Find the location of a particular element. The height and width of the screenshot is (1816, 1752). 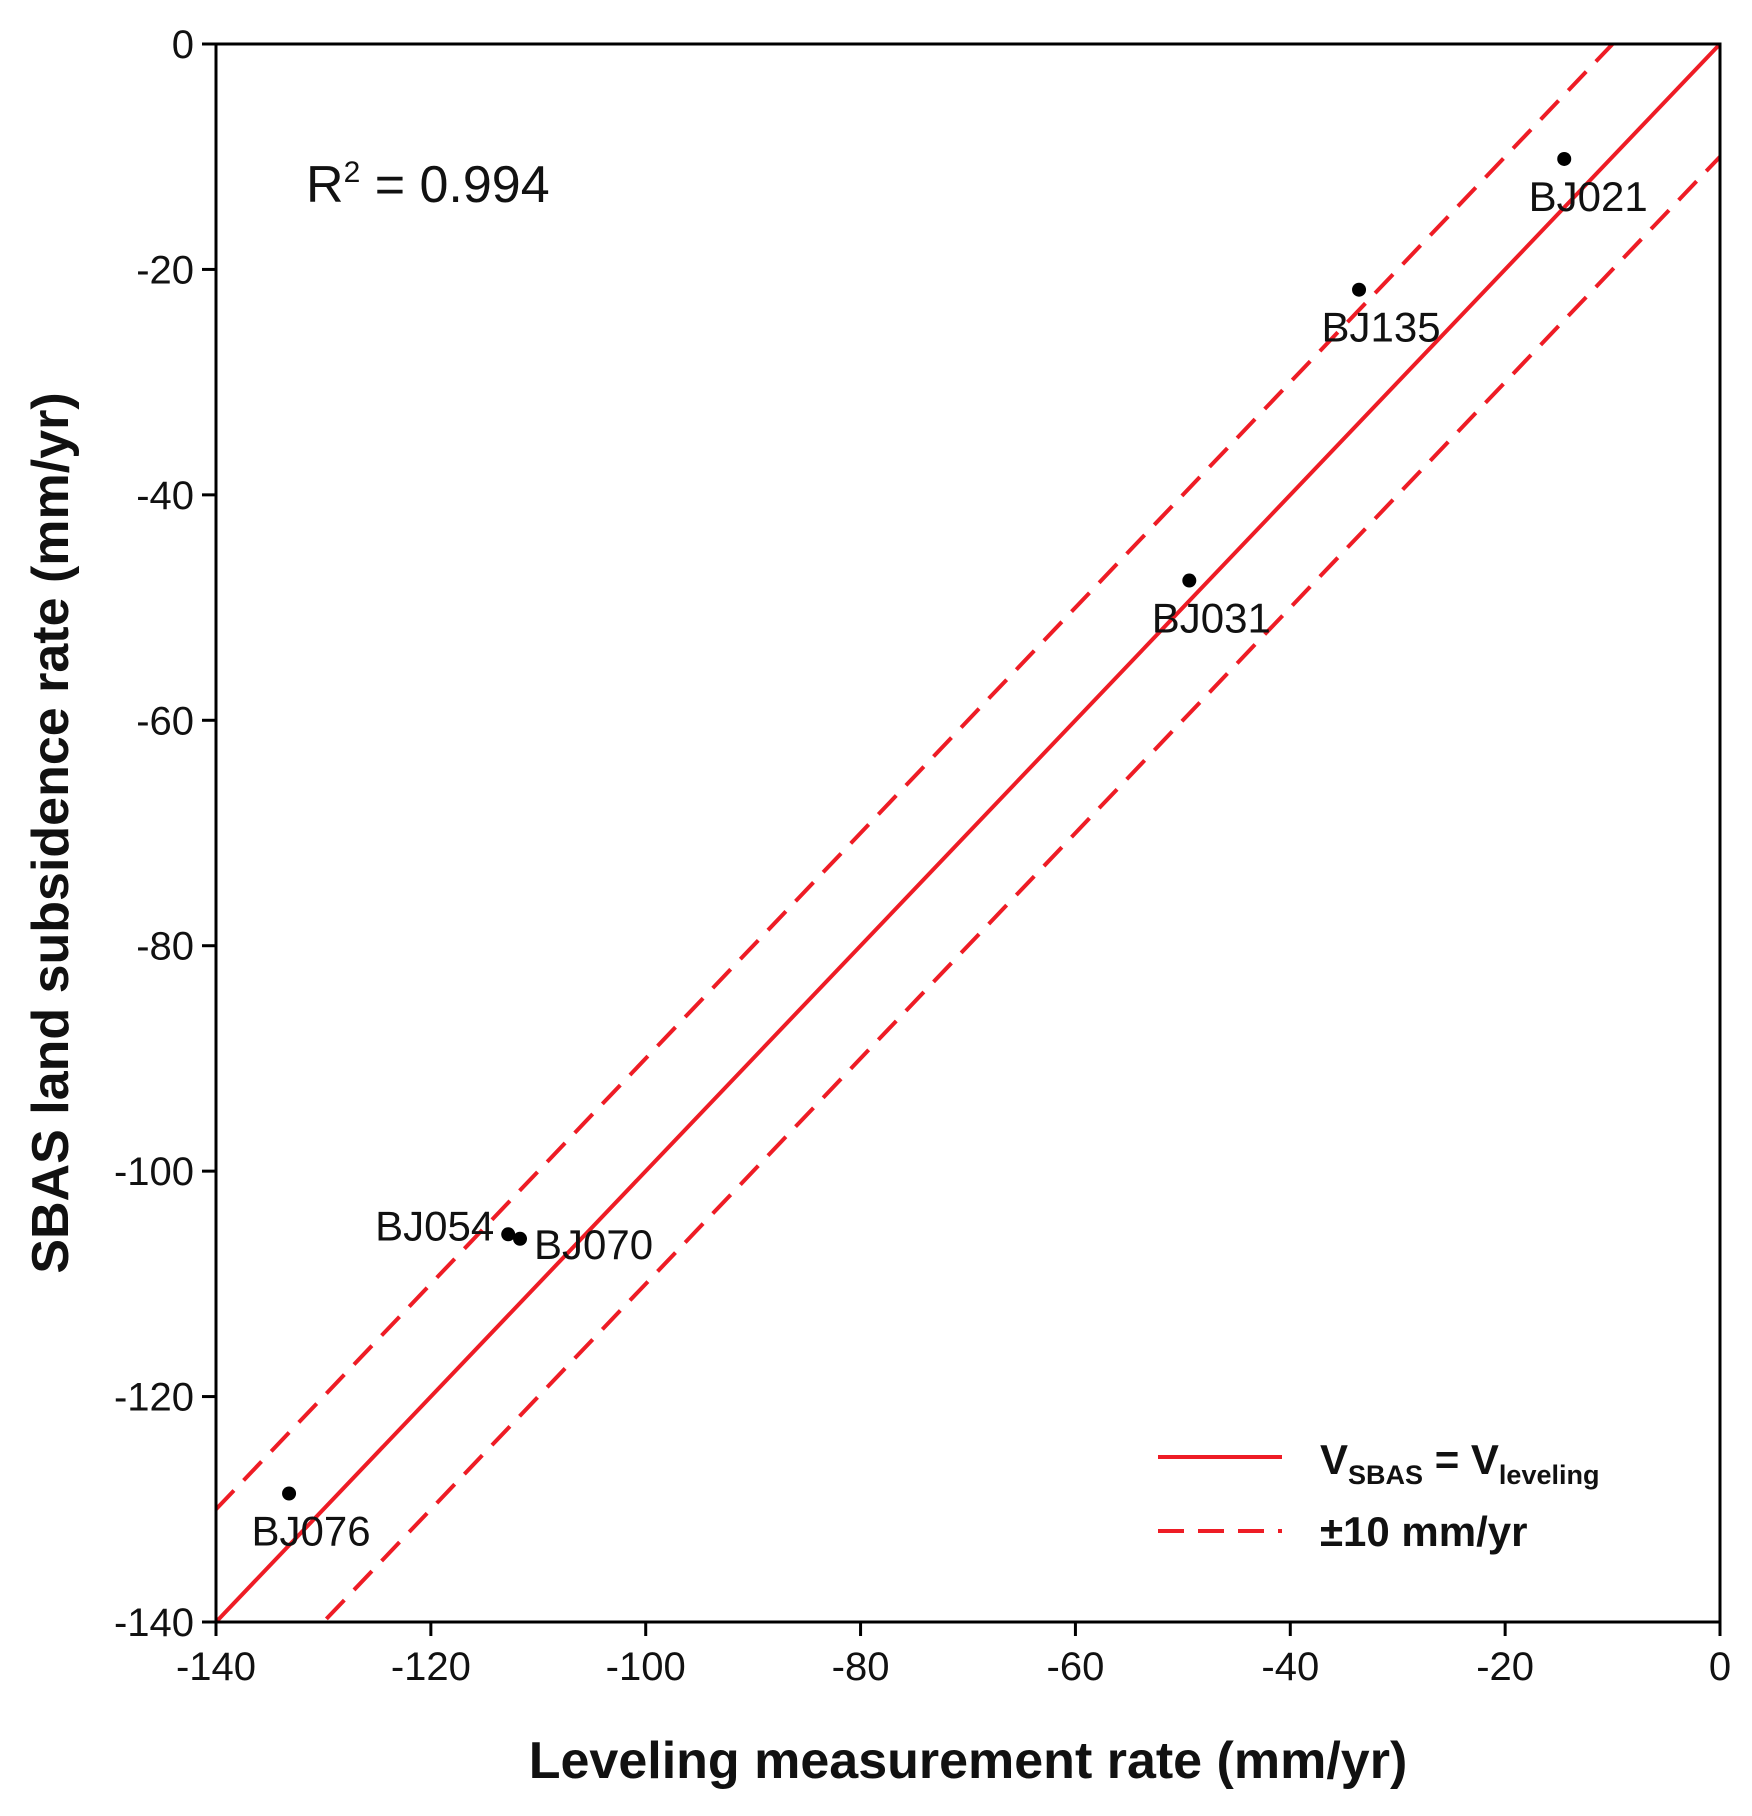

legend-sub-sbas: SBAS is located at coordinates (1385, 1475).